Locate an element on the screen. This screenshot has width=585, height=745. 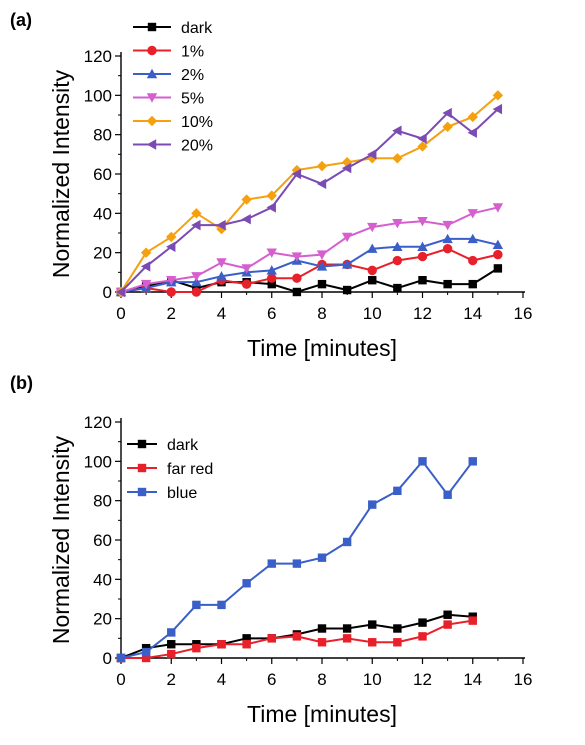
x-tick-label: 10 is located at coordinates (372, 313).